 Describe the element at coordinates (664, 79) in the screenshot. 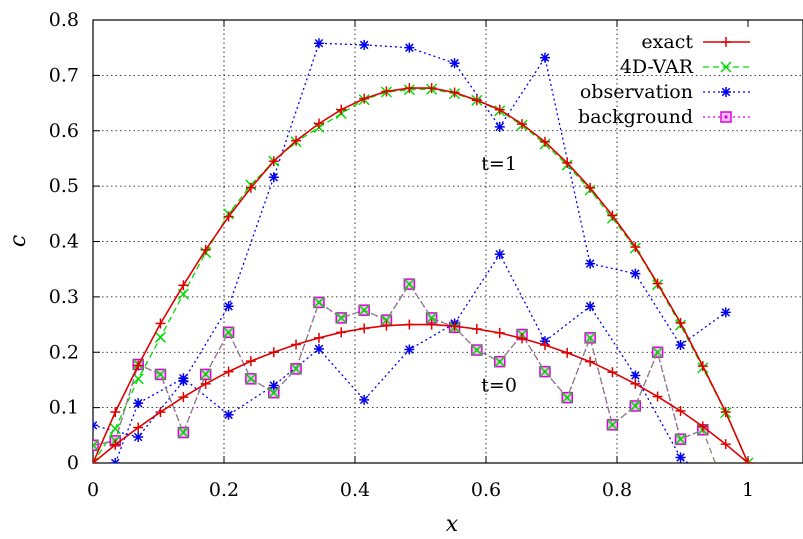

I see `legend: exact 4D-VAR observation background` at that location.